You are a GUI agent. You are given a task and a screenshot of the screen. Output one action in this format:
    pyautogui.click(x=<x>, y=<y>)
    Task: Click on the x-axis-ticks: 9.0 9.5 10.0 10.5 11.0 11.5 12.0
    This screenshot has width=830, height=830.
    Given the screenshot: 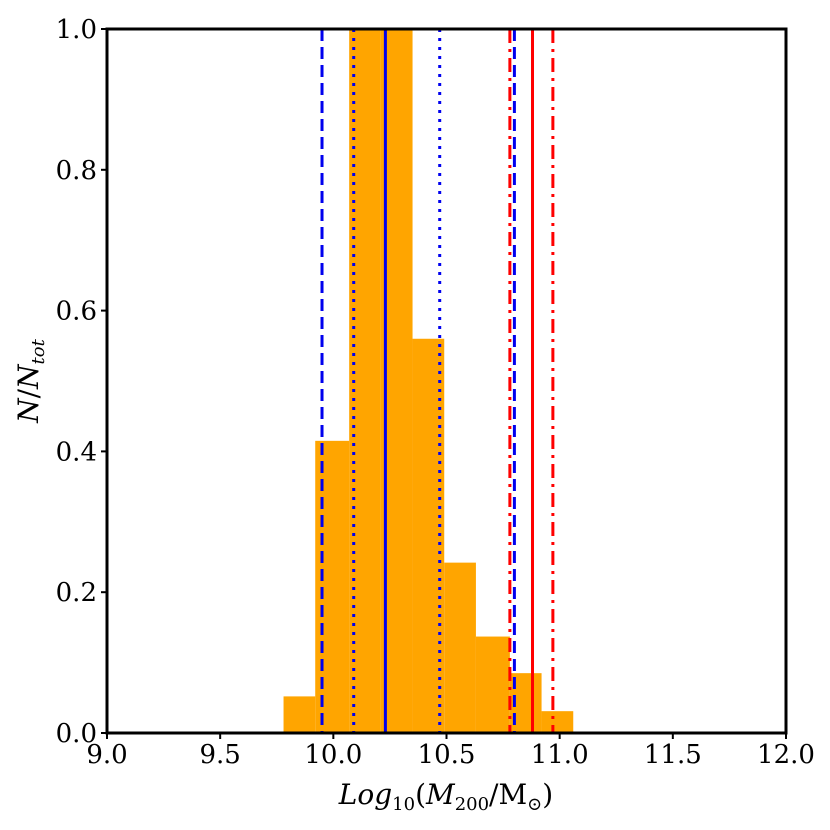 What is the action you would take?
    pyautogui.click(x=450, y=751)
    